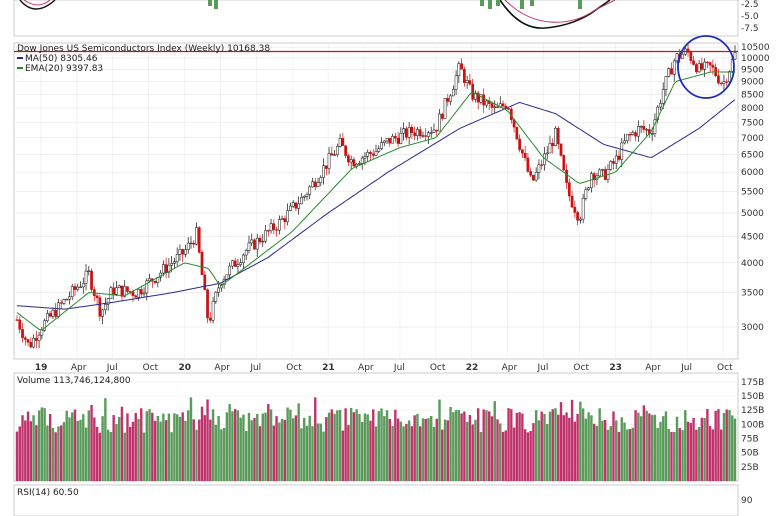  I want to click on rsi-tick-label: 90, so click(747, 501).